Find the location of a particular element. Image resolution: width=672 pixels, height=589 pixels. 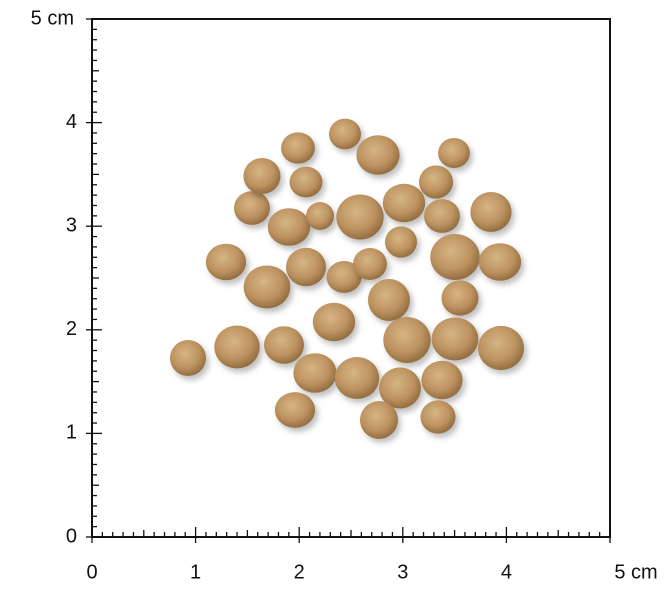

x-tick-label: 4 is located at coordinates (506, 572).